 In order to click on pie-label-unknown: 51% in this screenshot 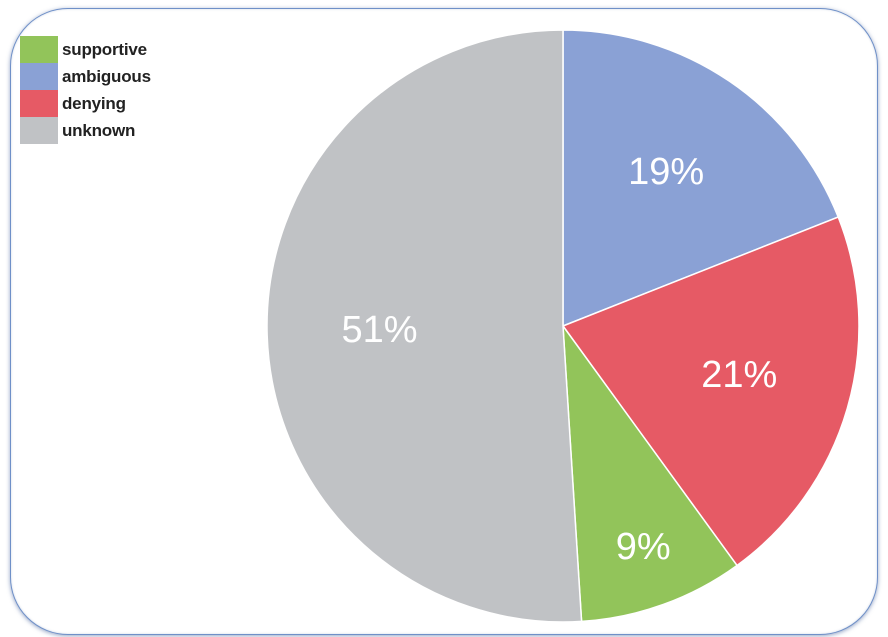, I will do `click(380, 330)`.